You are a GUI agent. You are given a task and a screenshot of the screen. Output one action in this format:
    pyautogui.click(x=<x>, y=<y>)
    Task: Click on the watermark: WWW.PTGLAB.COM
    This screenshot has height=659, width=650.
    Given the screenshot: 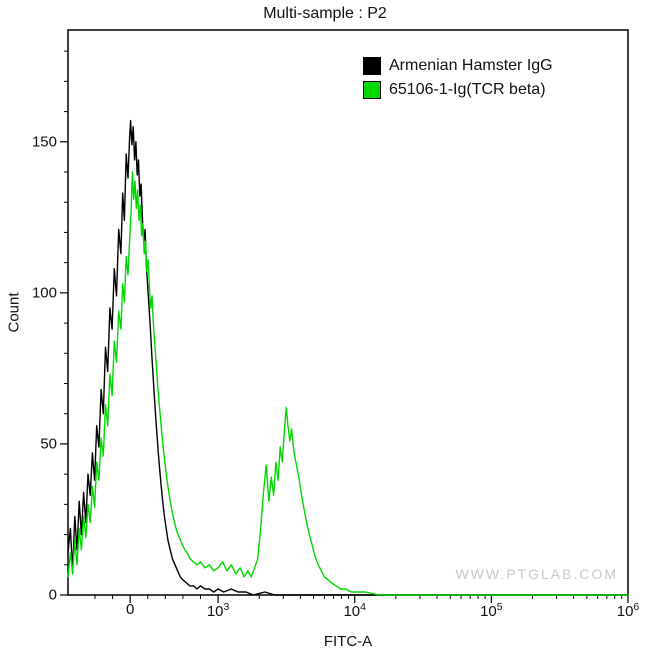 What is the action you would take?
    pyautogui.click(x=536, y=574)
    